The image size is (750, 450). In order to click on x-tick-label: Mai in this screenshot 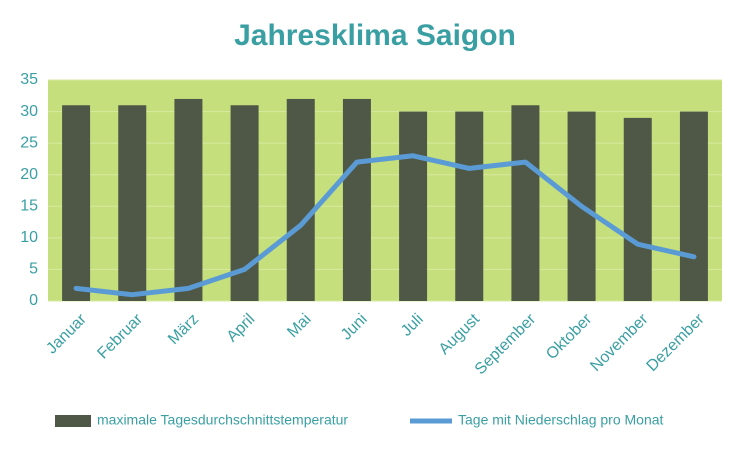, I will do `click(299, 326)`.